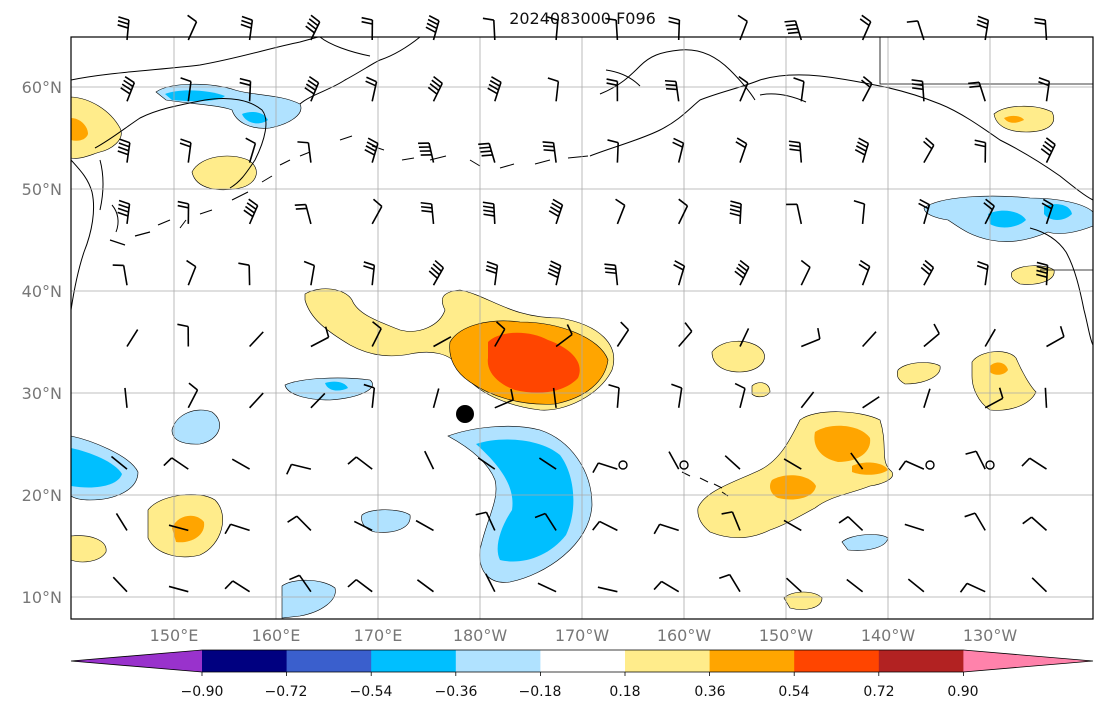 This screenshot has height=712, width=1105. What do you see at coordinates (794, 692) in the screenshot?
I see `colorbar-tick-label: 0.54` at bounding box center [794, 692].